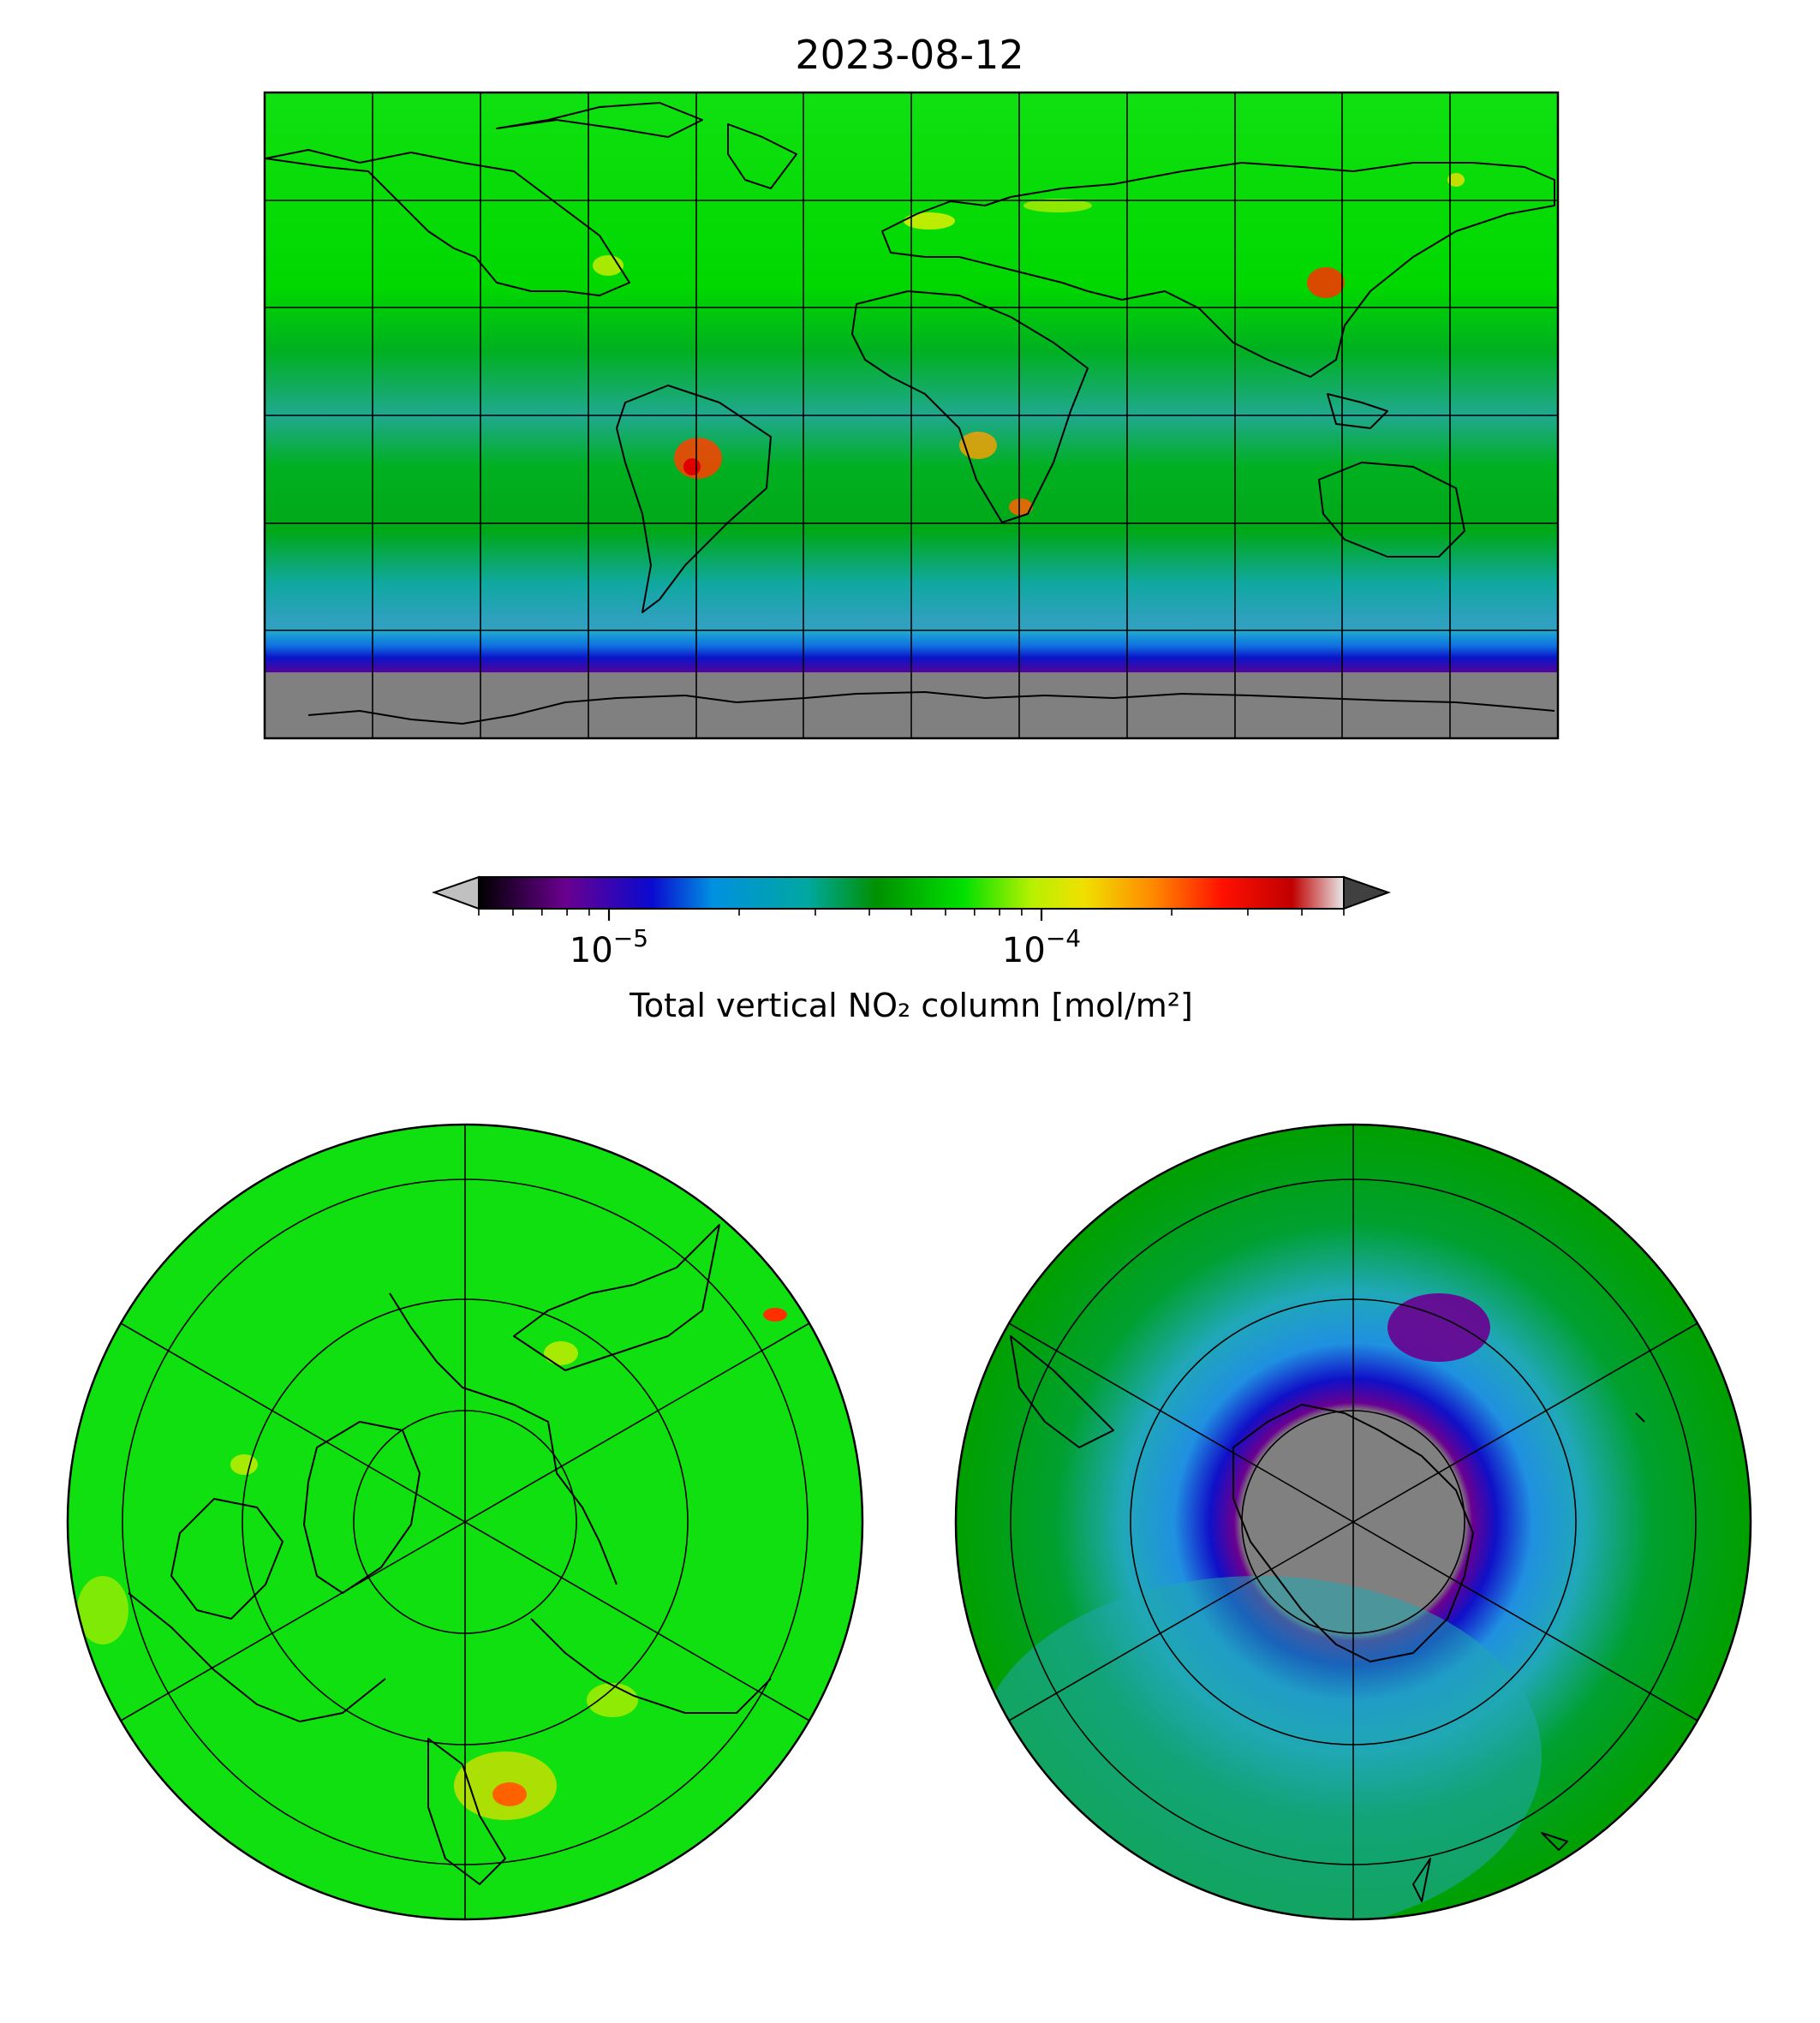 The width and height of the screenshot is (1820, 2023). I want to click on south-graticule, so click(1353, 1522).